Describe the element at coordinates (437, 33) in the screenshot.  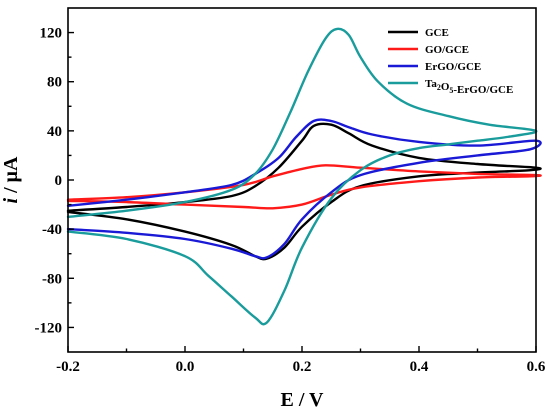
I see `legend-label-0: GCE` at that location.